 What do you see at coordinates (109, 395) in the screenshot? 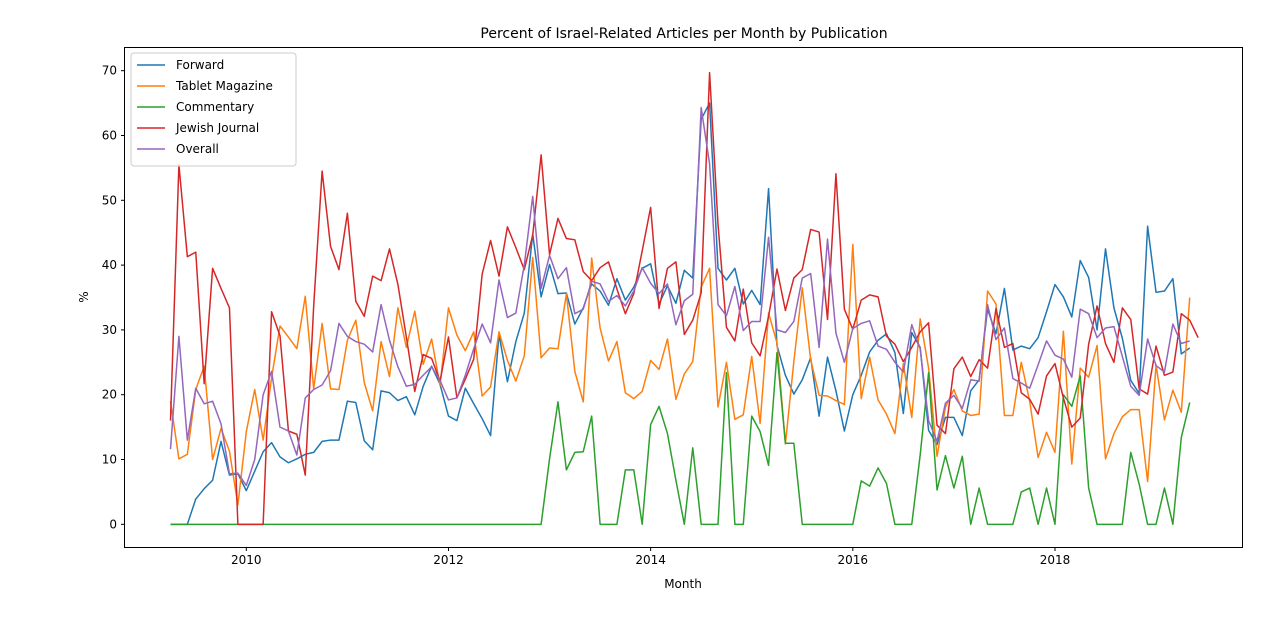
I see `y-tick-label-2: 20` at bounding box center [109, 395].